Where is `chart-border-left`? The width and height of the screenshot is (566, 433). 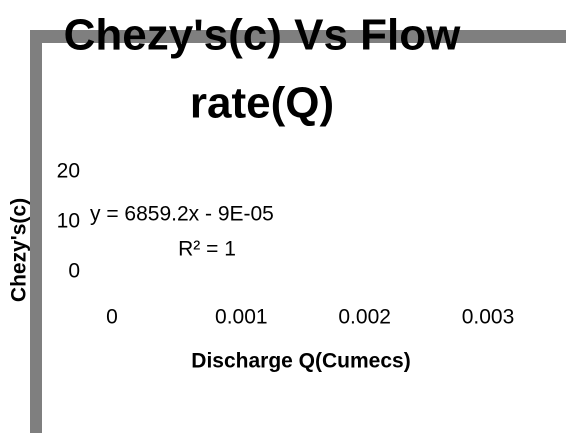
chart-border-left is located at coordinates (36, 231).